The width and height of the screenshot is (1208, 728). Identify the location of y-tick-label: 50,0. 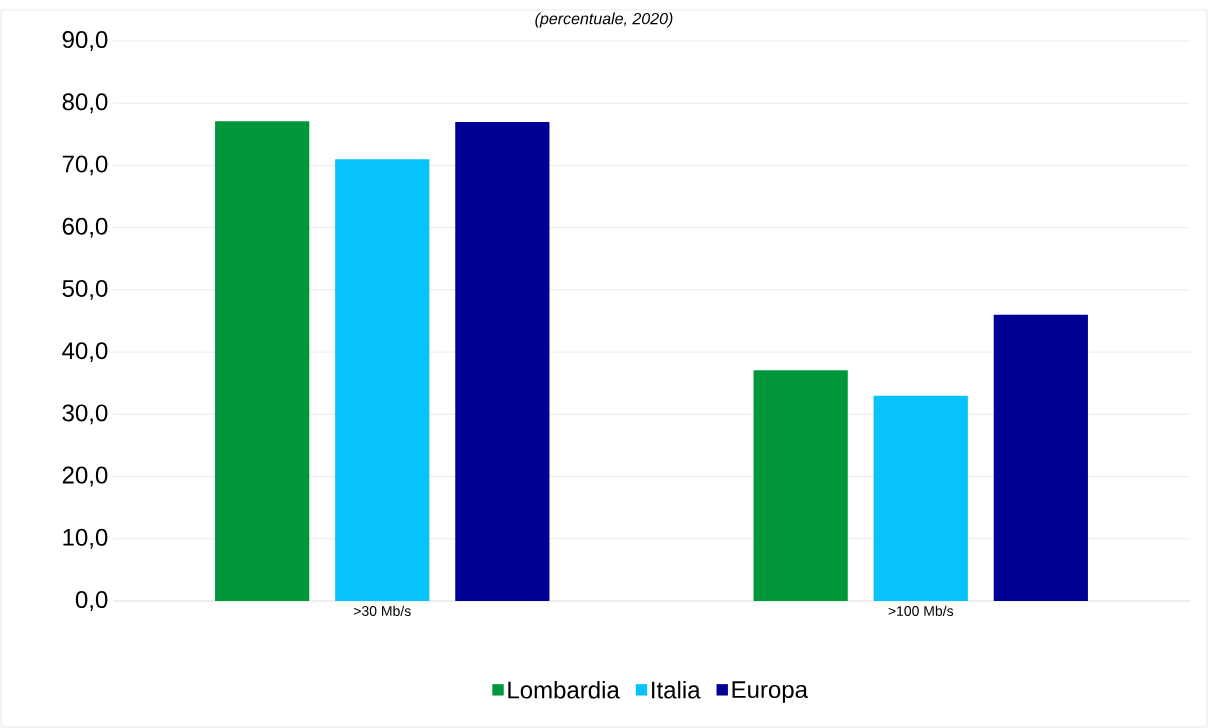
(85, 289).